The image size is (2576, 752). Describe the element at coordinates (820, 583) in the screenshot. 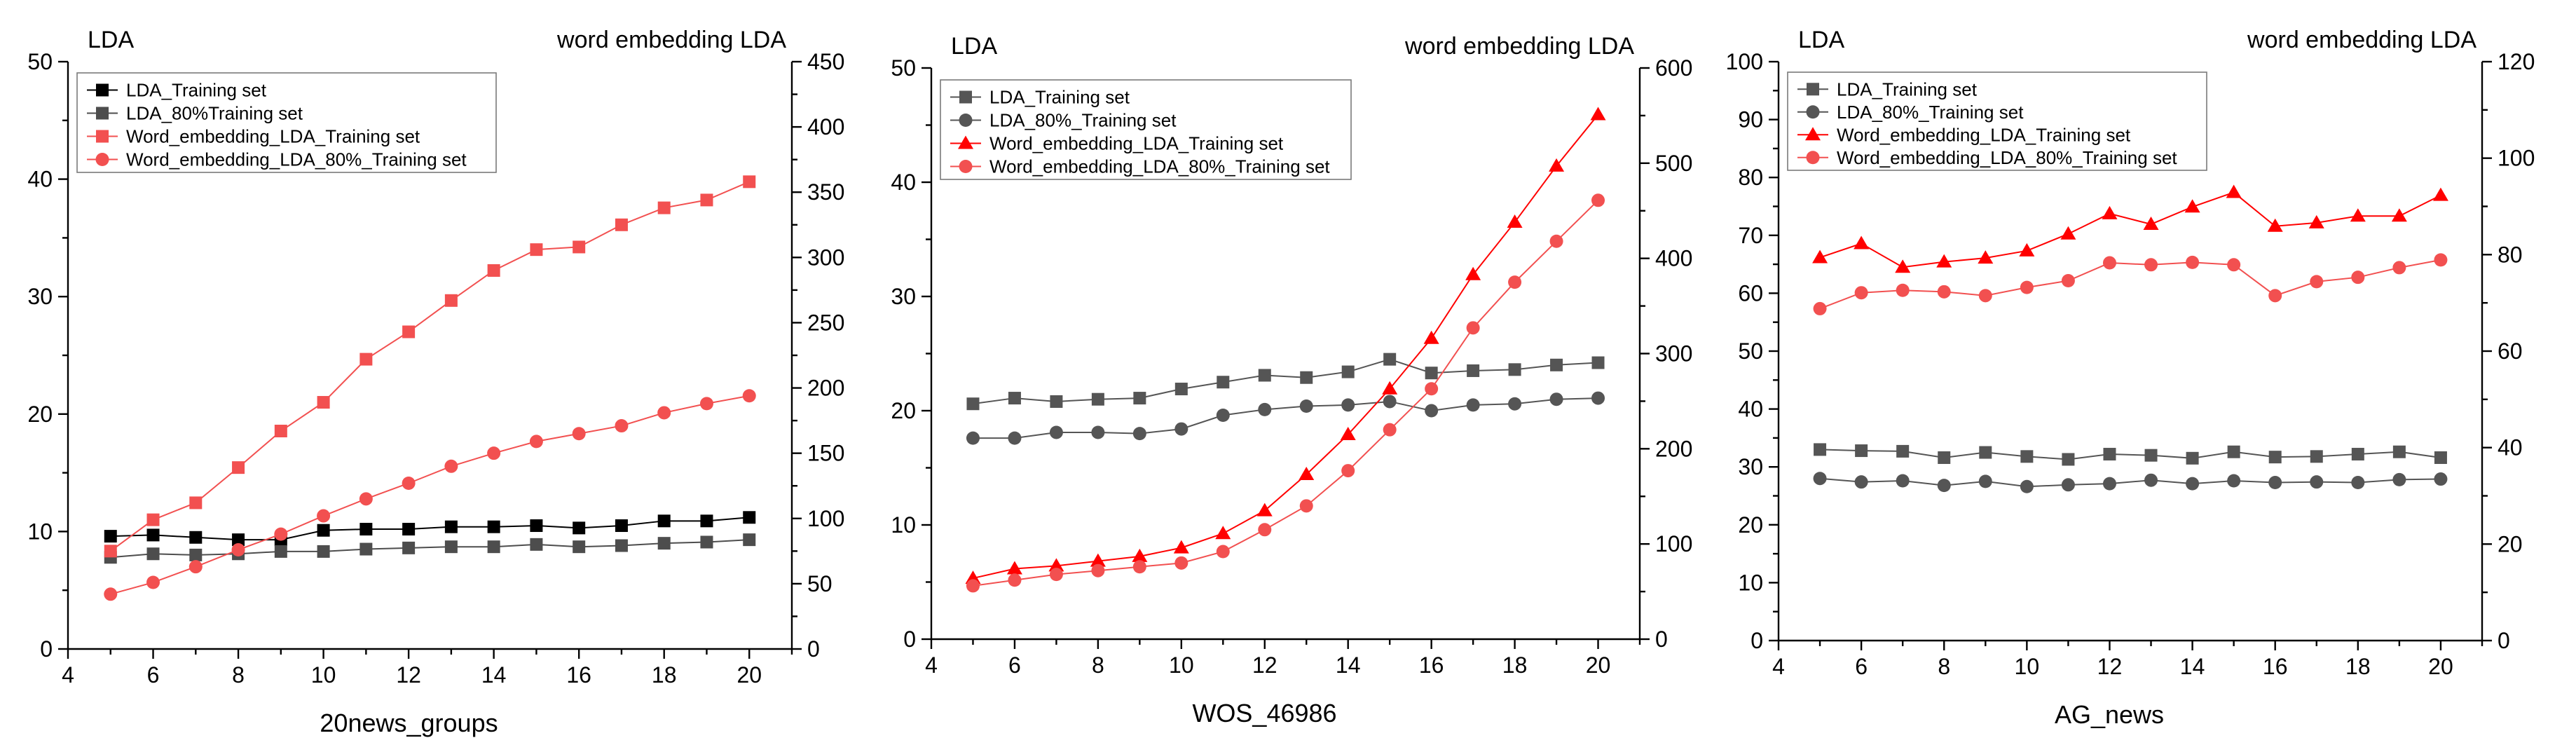

I see `right-y-tick-label: 50` at that location.